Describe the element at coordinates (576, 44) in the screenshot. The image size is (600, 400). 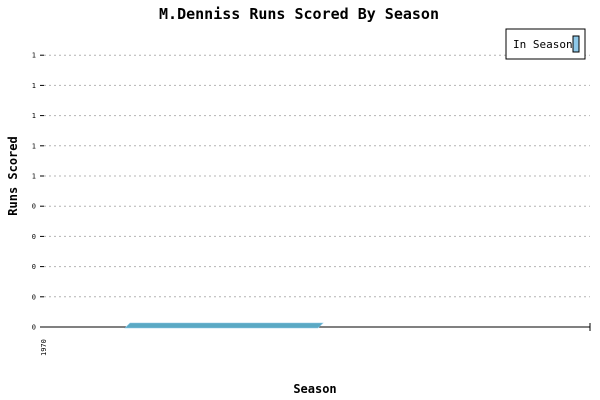
I see `legend-swatch` at that location.